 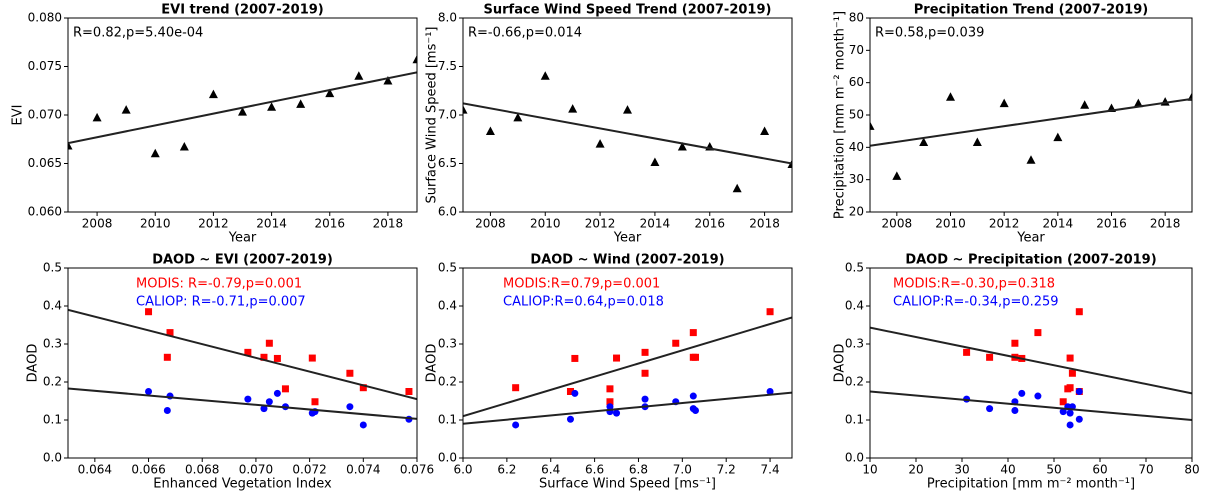 What do you see at coordinates (840, 115) in the screenshot?
I see `y-axis-label: Precipitation [mm m⁻² month⁻¹]` at bounding box center [840, 115].